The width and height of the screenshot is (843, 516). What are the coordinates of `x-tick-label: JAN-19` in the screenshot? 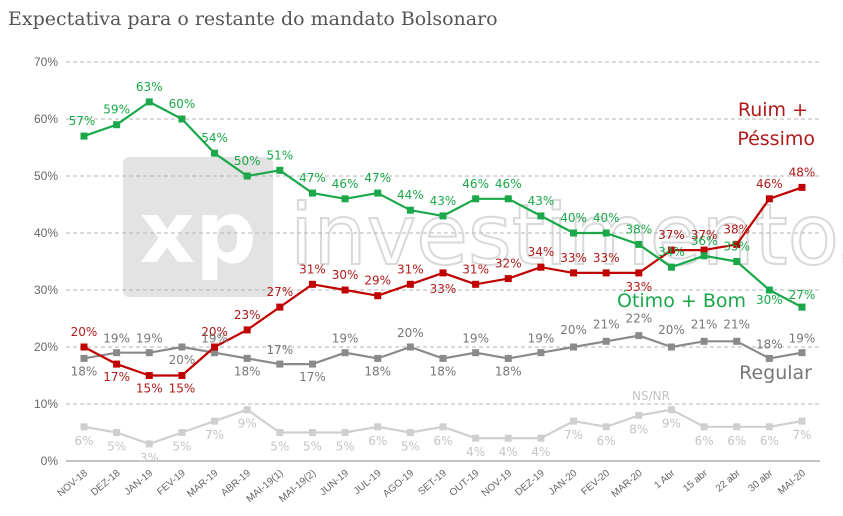 It's located at (139, 483).